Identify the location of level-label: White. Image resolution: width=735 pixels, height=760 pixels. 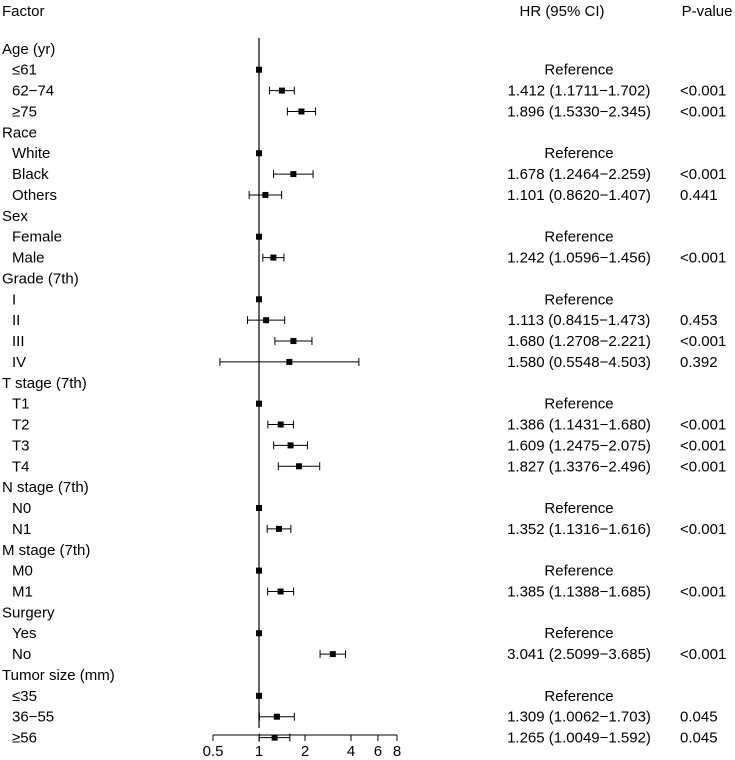
(31, 153).